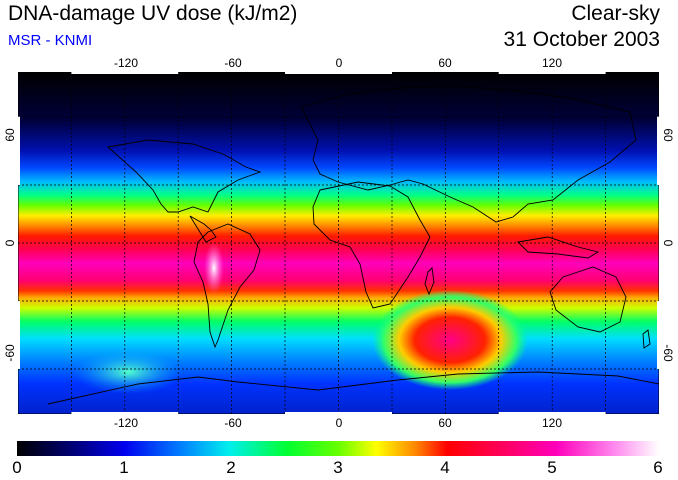 The image size is (678, 480). Describe the element at coordinates (468, 154) in the screenshot. I see `eurasia-coast` at that location.